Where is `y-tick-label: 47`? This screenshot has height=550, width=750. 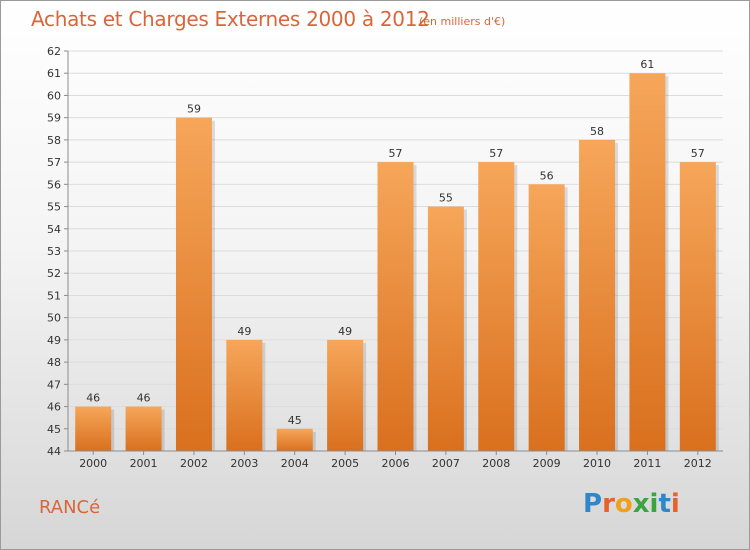
y-tick-label: 47 is located at coordinates (54, 384).